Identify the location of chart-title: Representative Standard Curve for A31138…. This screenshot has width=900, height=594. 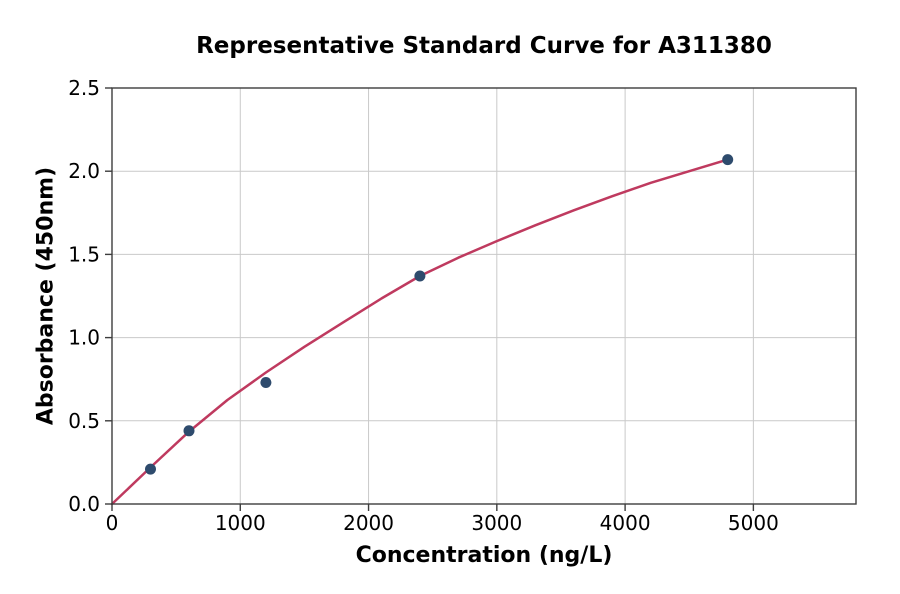
(484, 46).